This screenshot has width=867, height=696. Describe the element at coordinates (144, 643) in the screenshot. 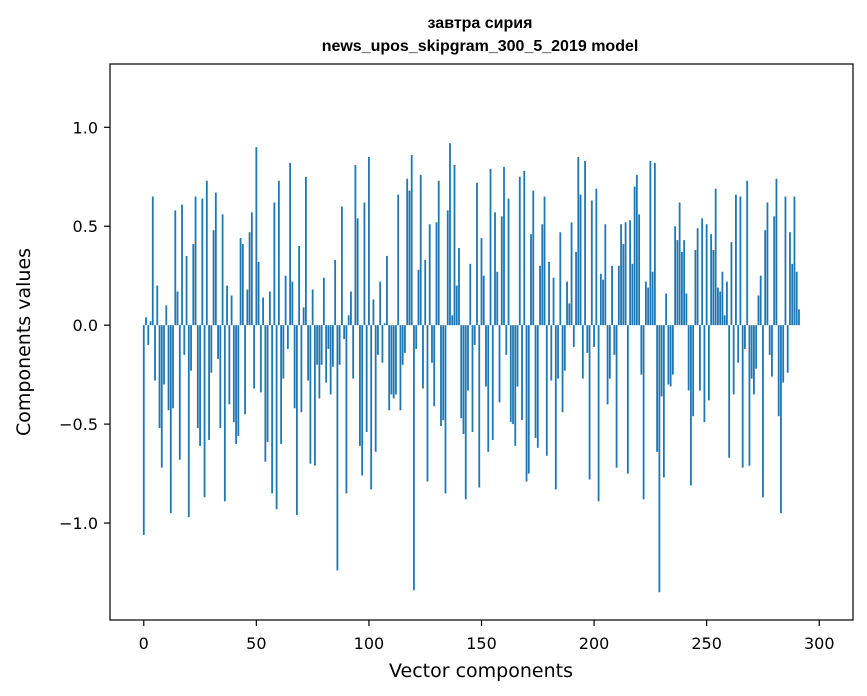

I see `x-tick-label: 0` at that location.